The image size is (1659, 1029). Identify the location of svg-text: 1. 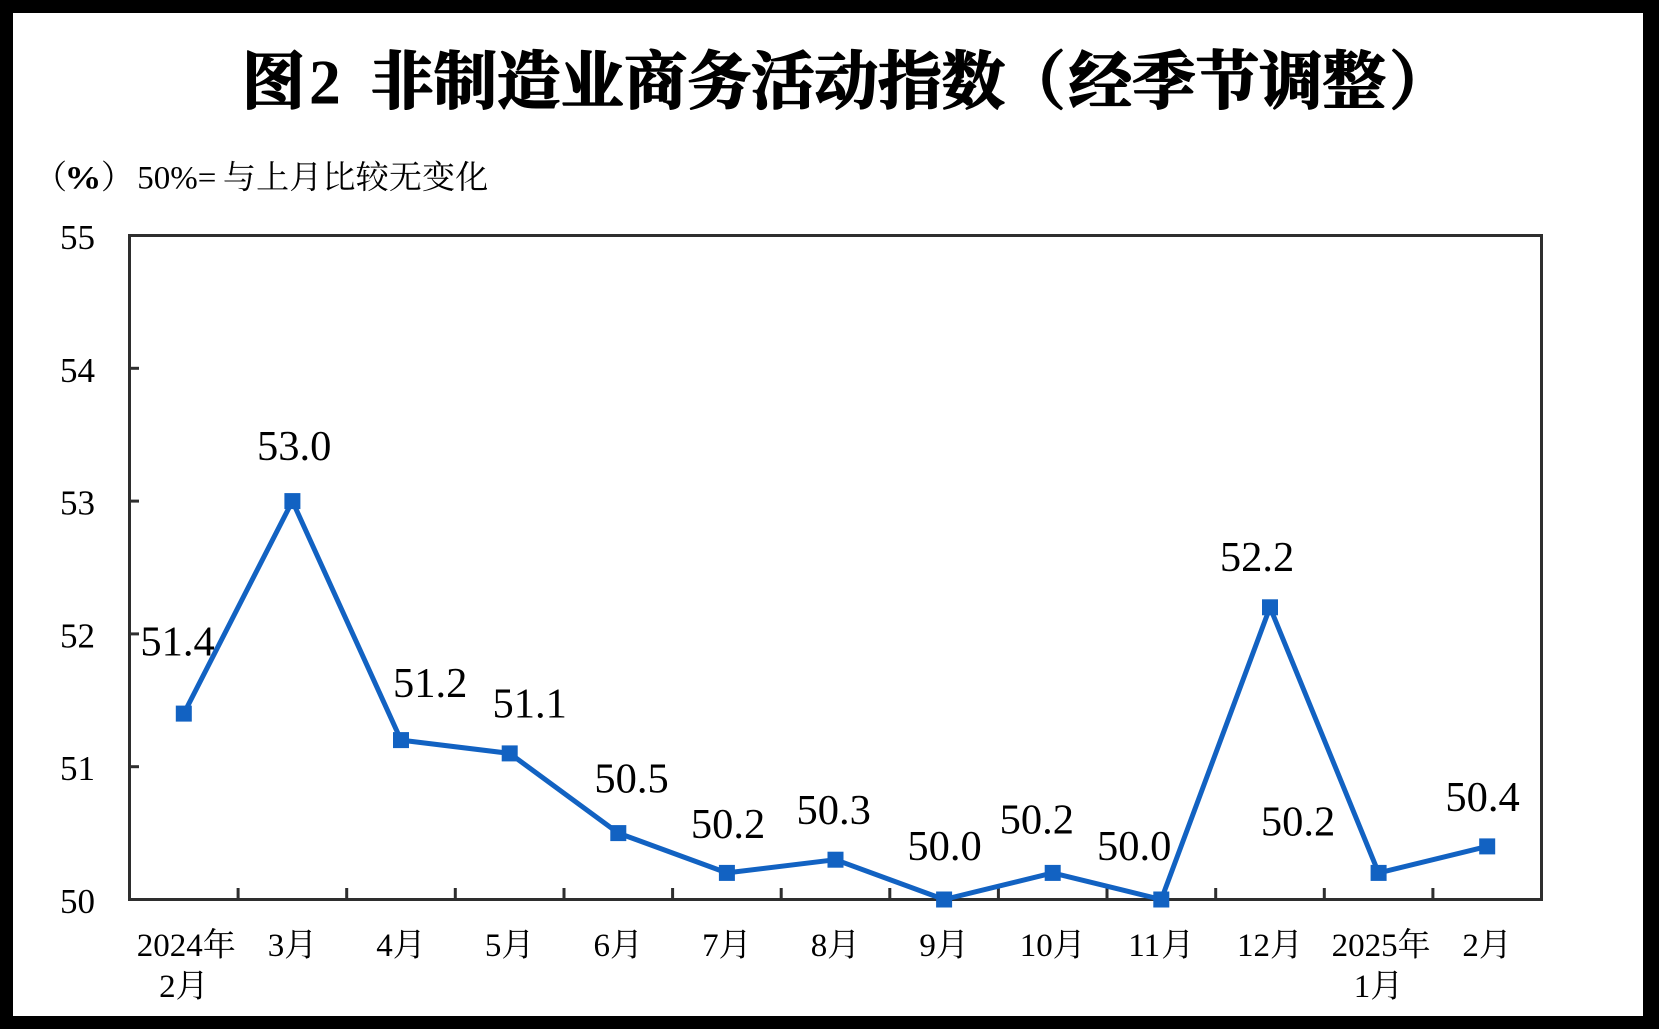
(1362, 987).